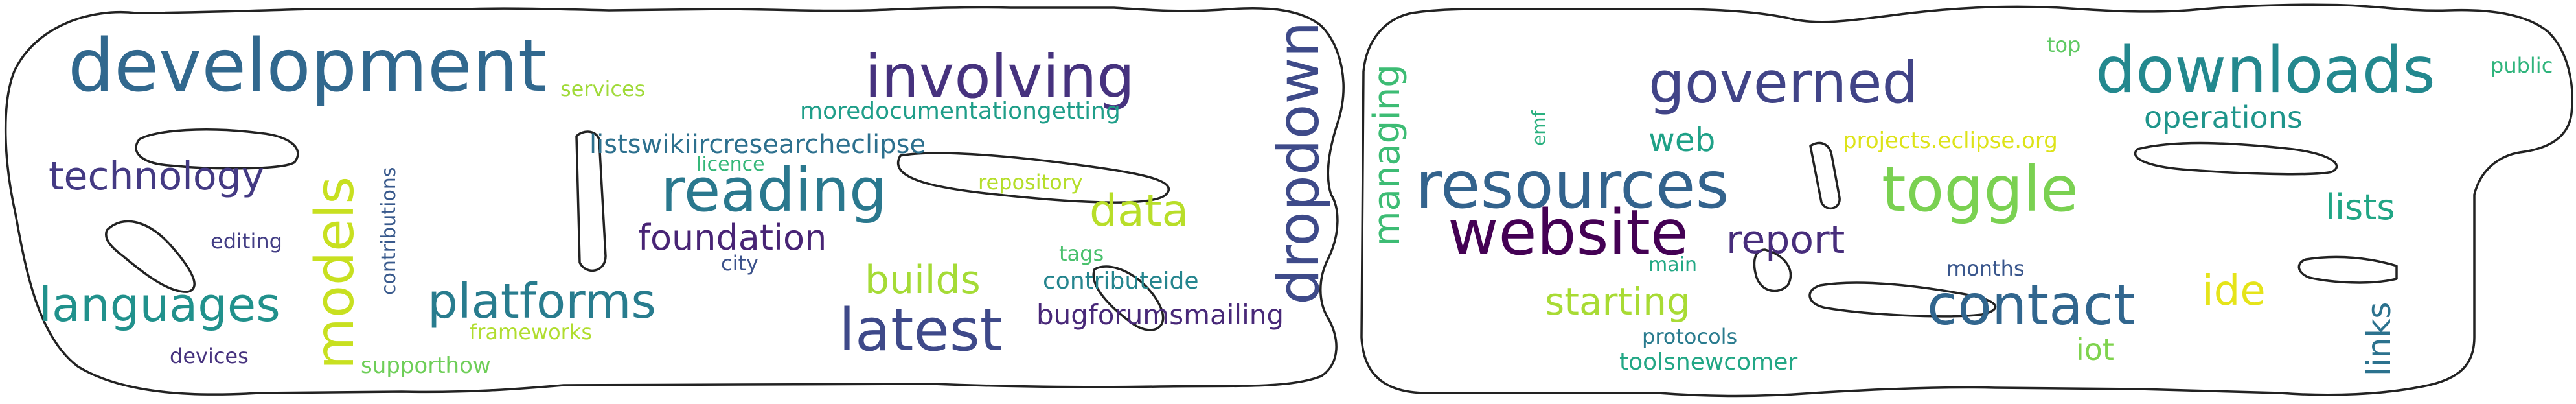 The image size is (2576, 404). Describe the element at coordinates (921, 330) in the screenshot. I see `cloud-word-latest: latest` at that location.